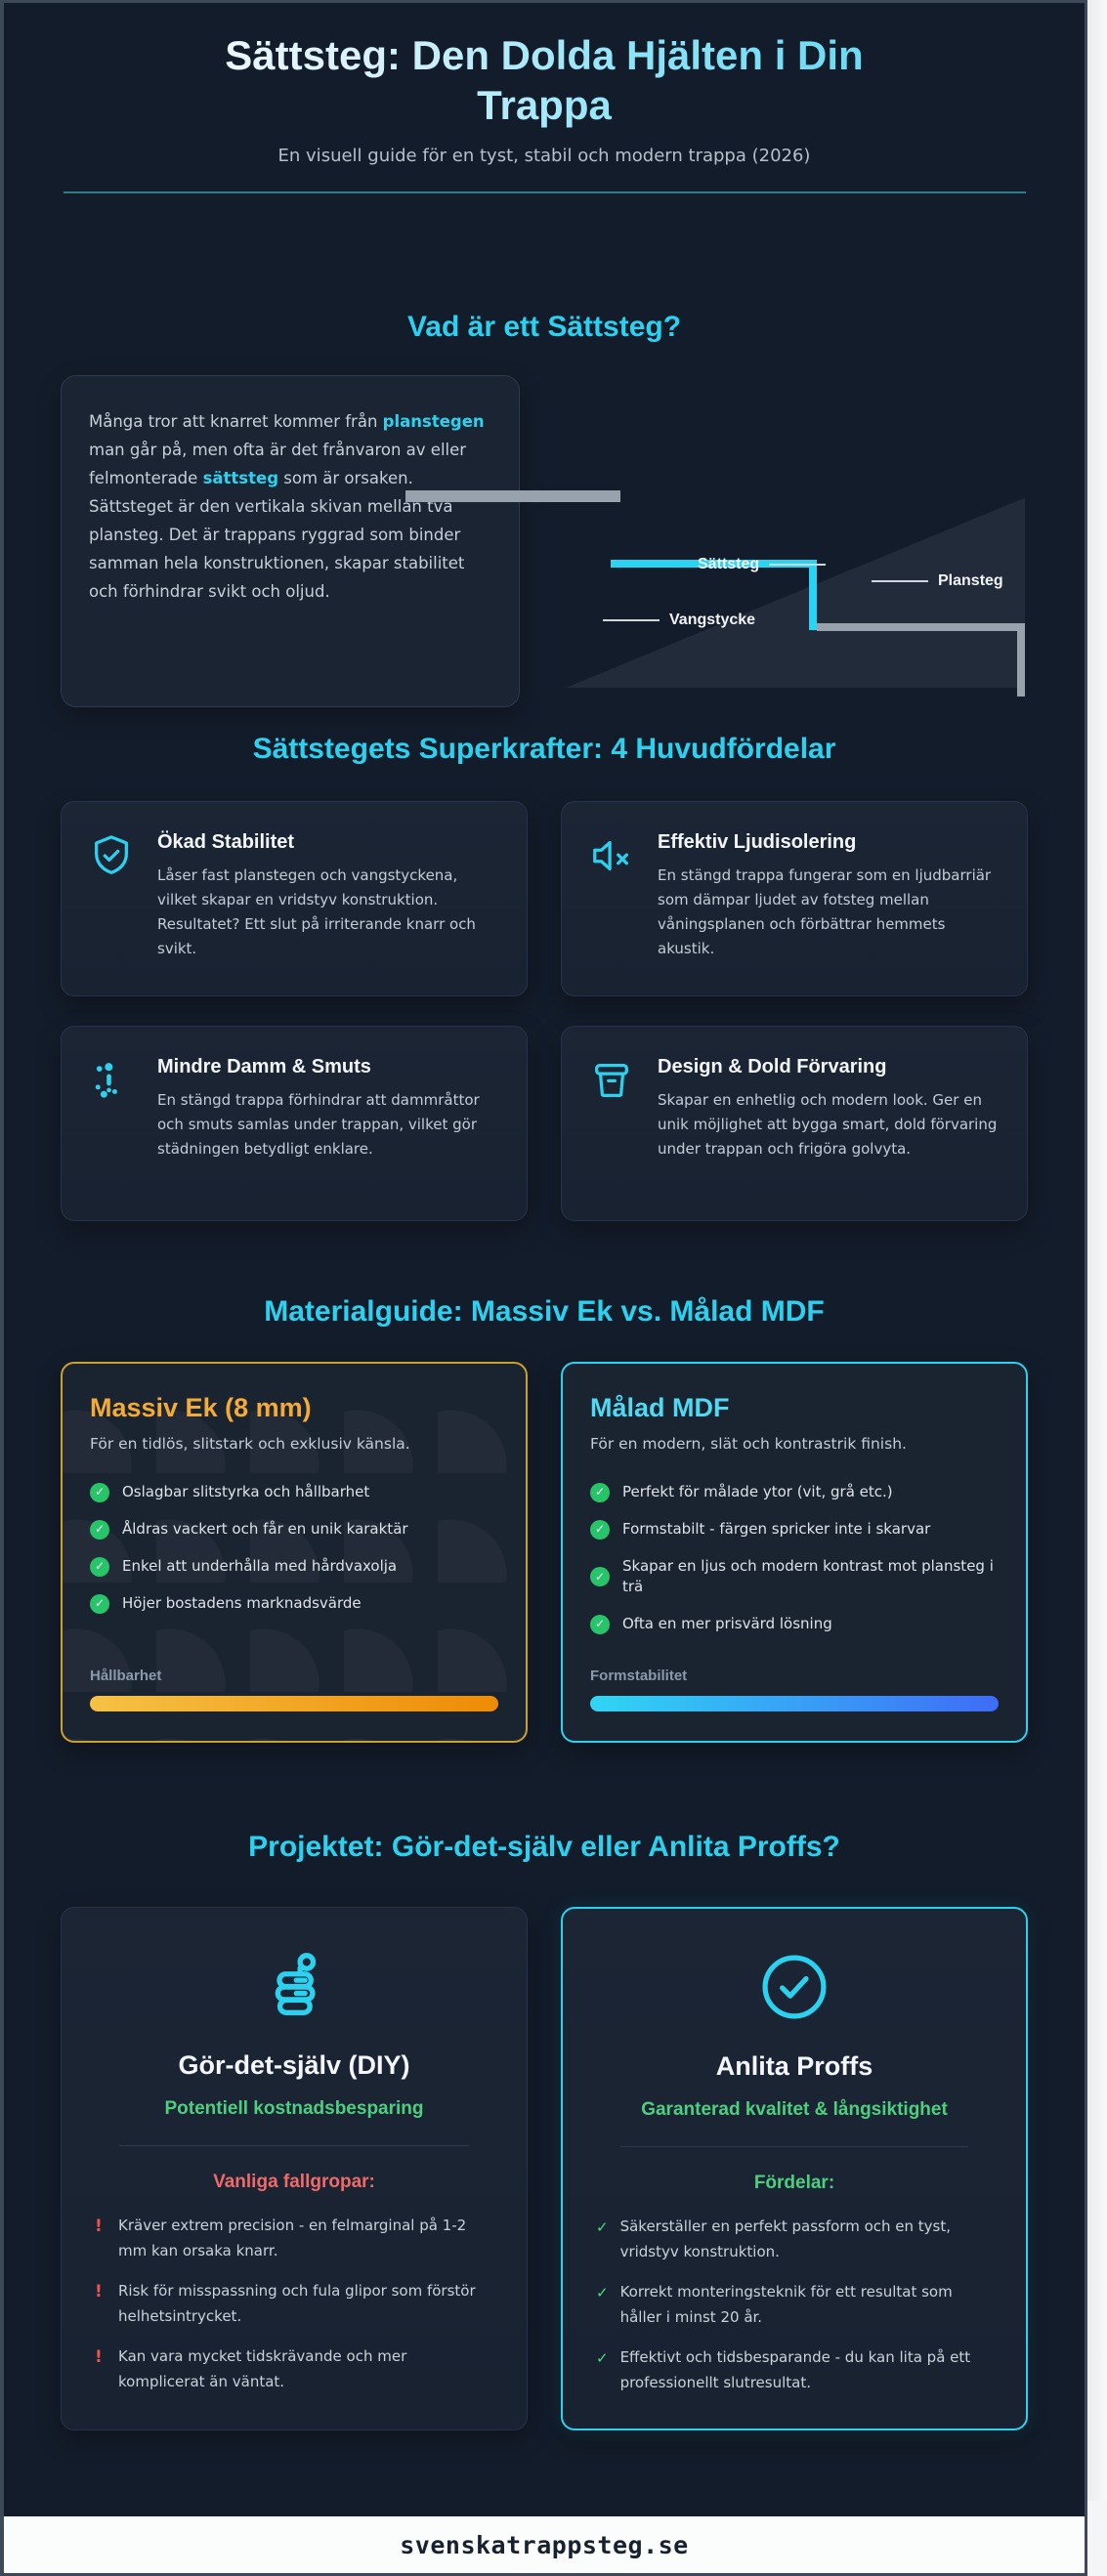 This screenshot has width=1107, height=2576. Describe the element at coordinates (544, 327) in the screenshot. I see `section-heading-intro: Vad är ett Sättsteg?` at that location.